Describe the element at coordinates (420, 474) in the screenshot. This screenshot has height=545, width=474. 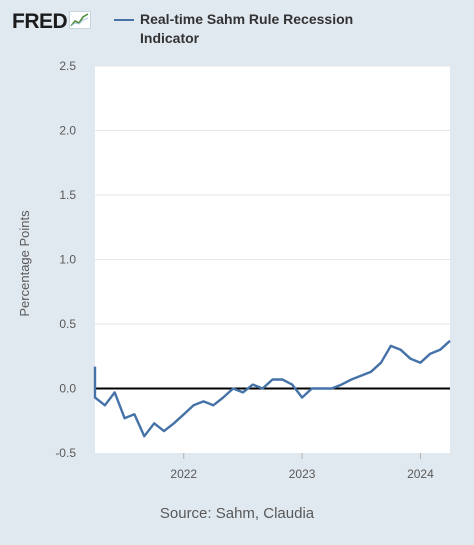
I see `x-tick-label: 2024` at that location.